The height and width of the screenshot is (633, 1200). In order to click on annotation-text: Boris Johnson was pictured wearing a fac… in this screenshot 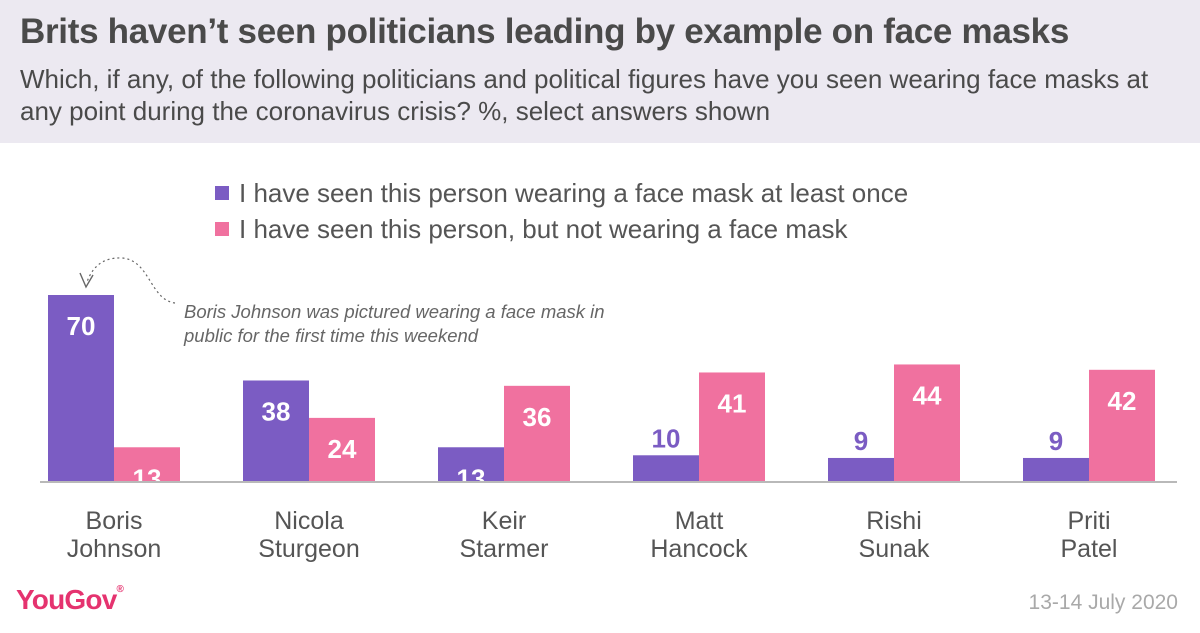, I will do `click(394, 311)`.